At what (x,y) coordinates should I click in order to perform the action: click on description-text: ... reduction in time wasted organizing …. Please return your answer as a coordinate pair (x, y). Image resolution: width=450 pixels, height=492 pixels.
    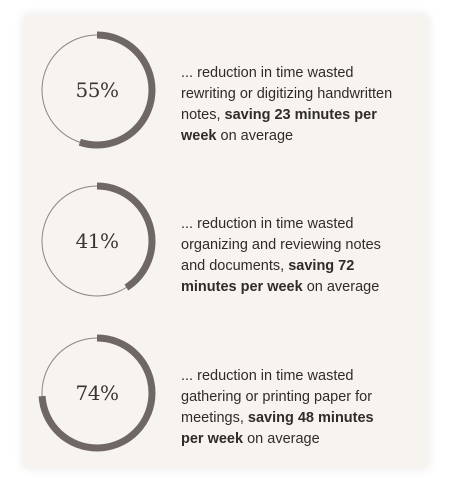
    Looking at the image, I should click on (281, 245).